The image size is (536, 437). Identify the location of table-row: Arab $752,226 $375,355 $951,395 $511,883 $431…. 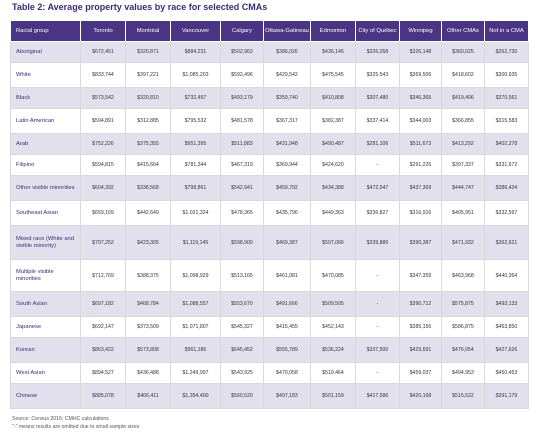
(269, 144).